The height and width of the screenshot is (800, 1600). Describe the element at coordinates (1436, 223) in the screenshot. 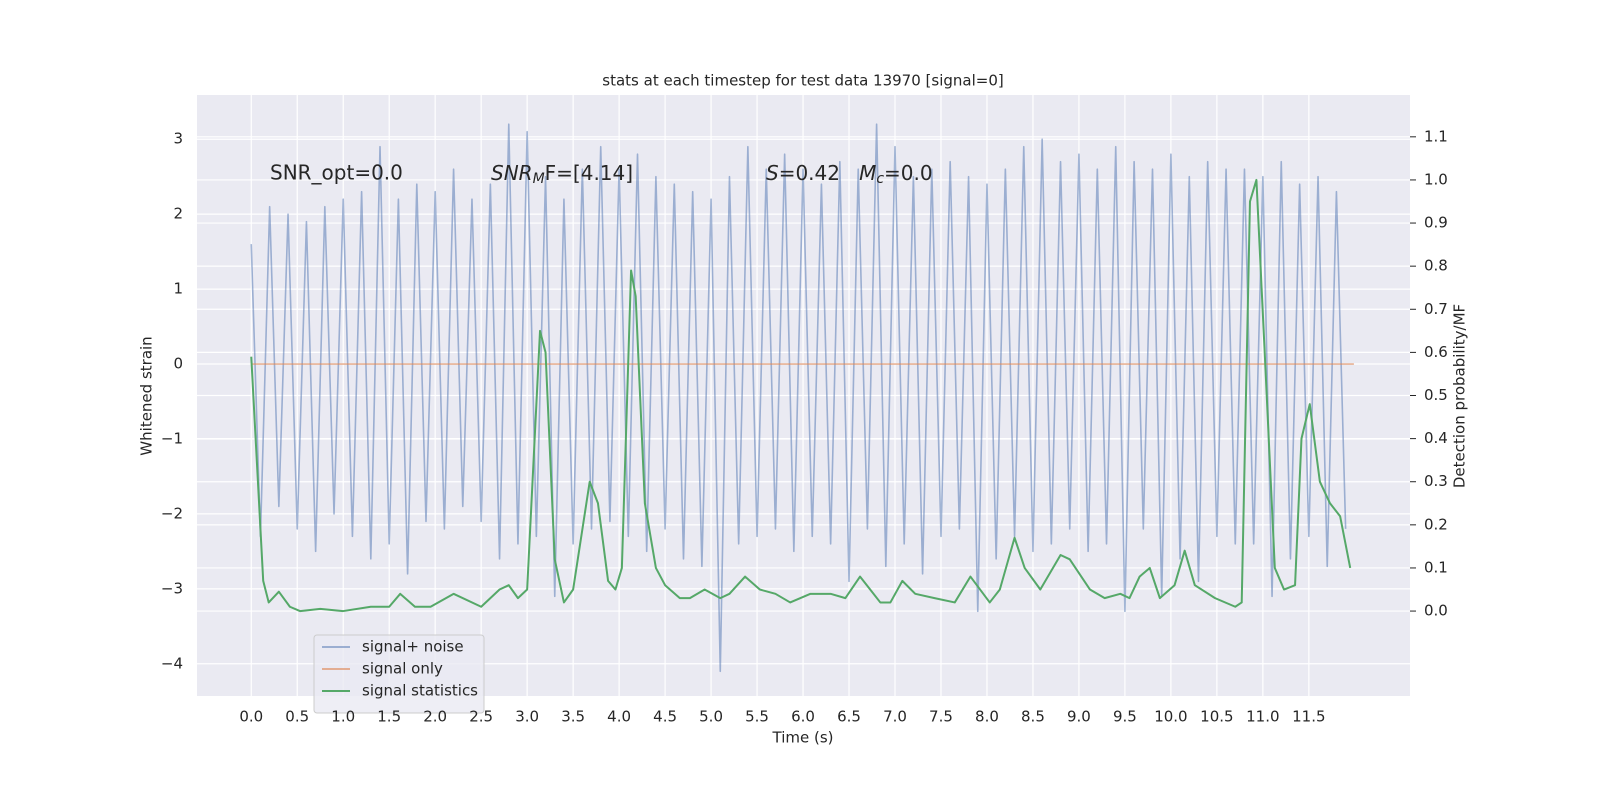

I see `y2-tick-label: 0.9` at that location.